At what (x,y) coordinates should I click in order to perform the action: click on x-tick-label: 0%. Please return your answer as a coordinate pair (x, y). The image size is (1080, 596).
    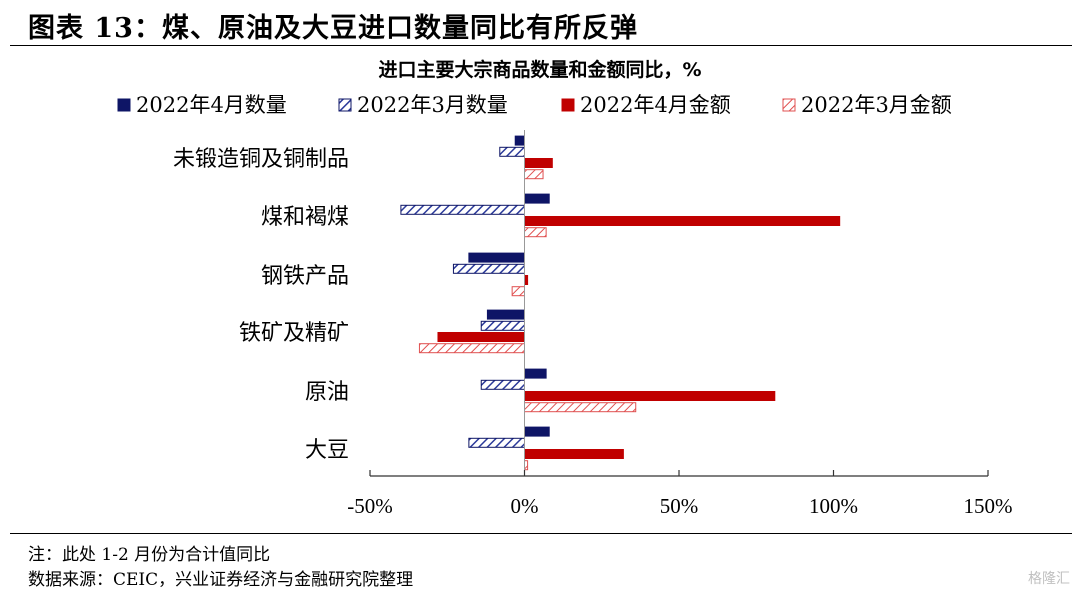
    Looking at the image, I should click on (525, 506).